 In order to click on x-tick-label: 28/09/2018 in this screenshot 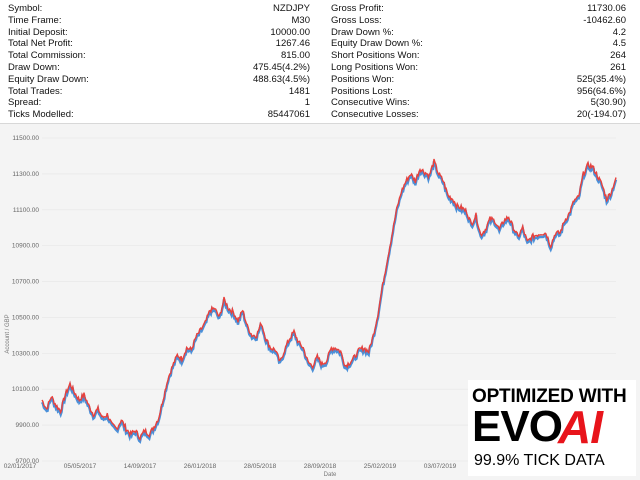, I will do `click(320, 466)`.